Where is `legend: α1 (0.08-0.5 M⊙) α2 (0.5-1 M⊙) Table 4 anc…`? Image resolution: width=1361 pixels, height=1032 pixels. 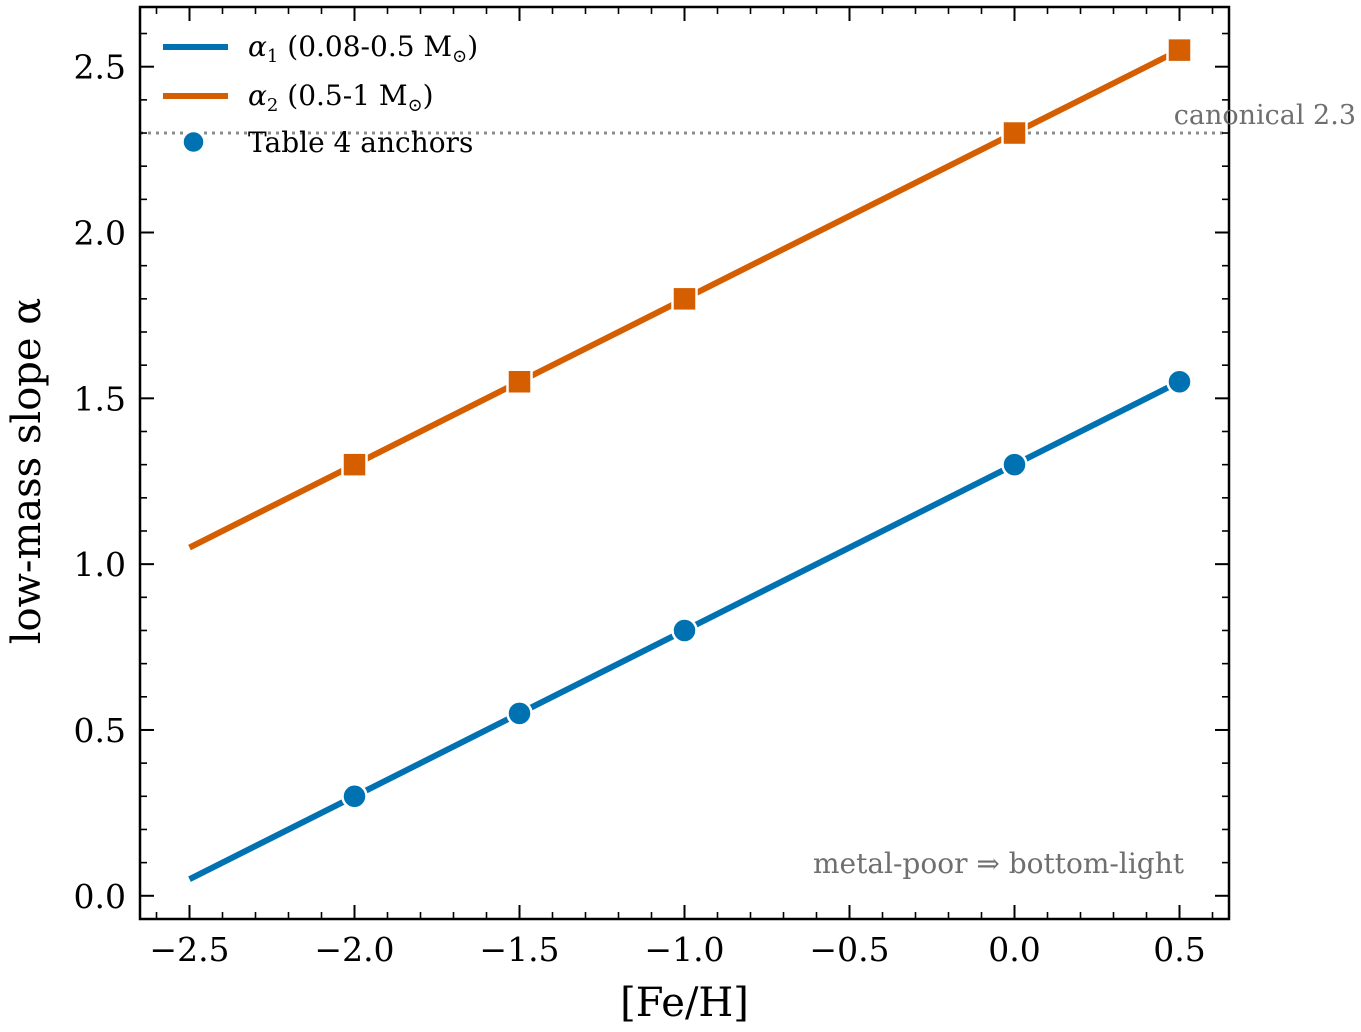
legend: α1 (0.08-0.5 M⊙) α2 (0.5-1 M⊙) Table 4 anc… is located at coordinates (320, 94).